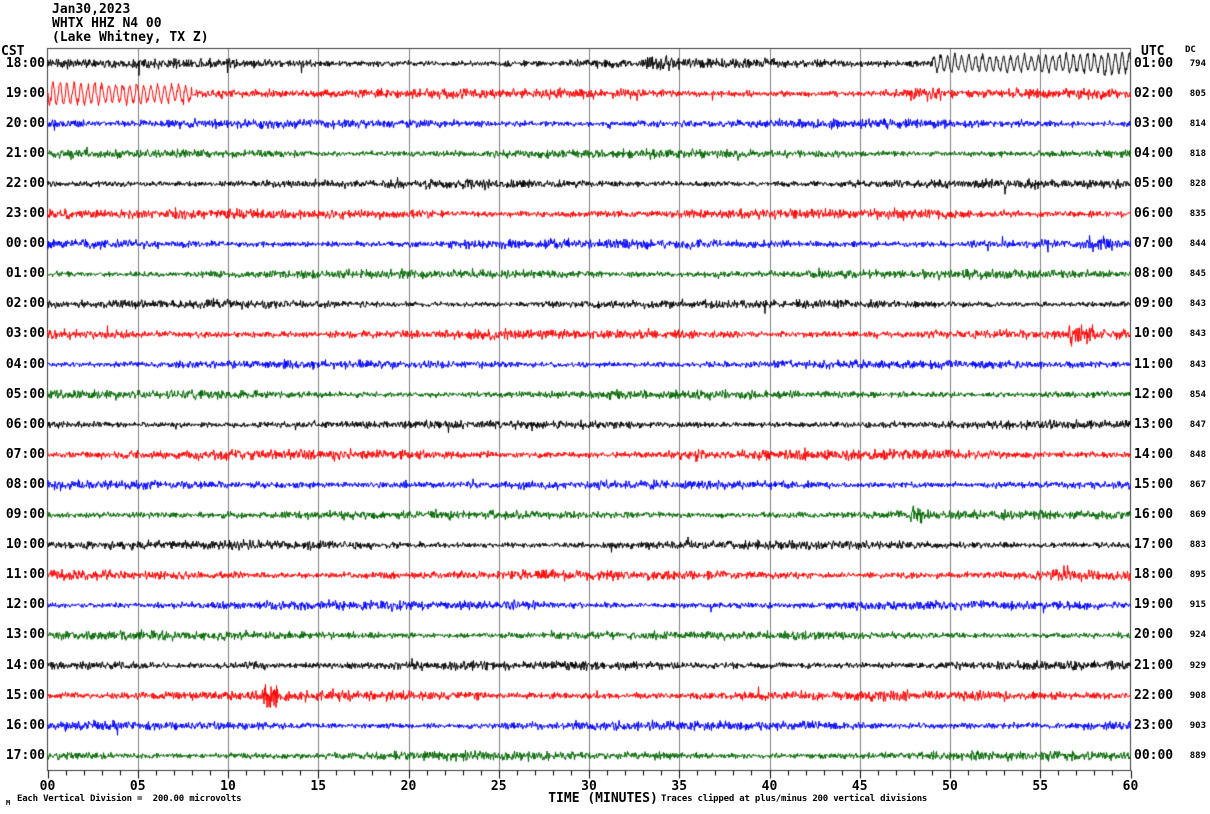 This screenshot has height=814, width=1210. Describe the element at coordinates (47, 786) in the screenshot. I see `x-tick-label: 00` at that location.